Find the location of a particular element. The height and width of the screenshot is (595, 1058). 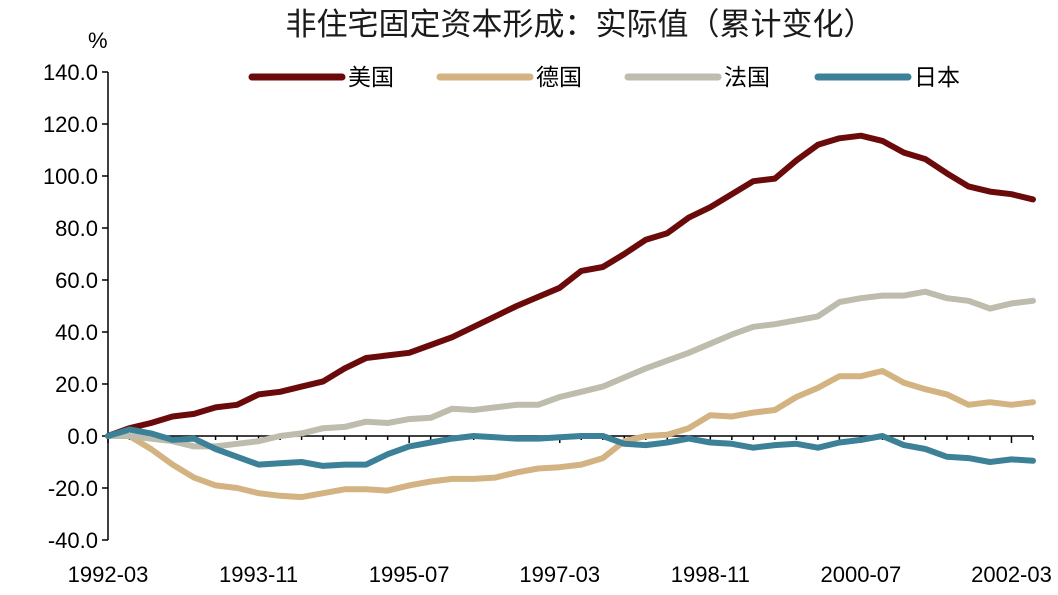

legend-label: 日本 is located at coordinates (937, 78).